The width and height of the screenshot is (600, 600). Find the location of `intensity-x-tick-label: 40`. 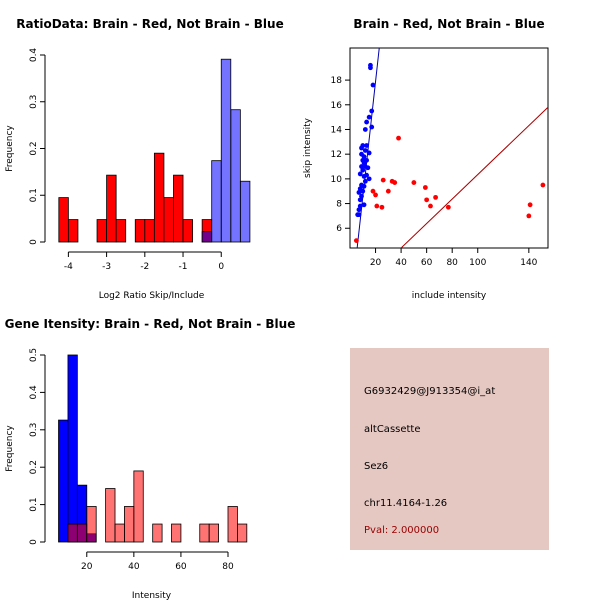

intensity-x-tick-label: 40 is located at coordinates (134, 567).